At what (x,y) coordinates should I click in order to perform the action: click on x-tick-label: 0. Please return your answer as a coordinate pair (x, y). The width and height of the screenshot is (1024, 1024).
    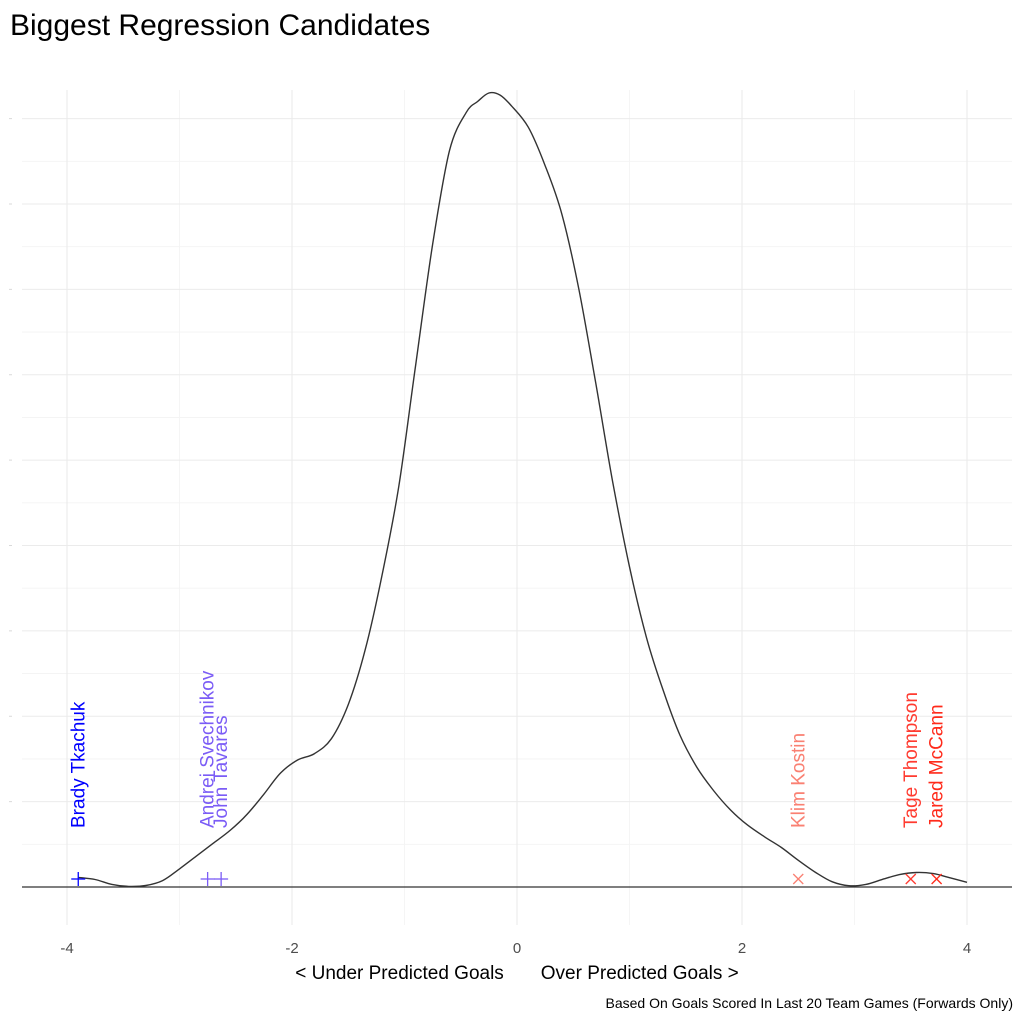
    Looking at the image, I should click on (517, 948).